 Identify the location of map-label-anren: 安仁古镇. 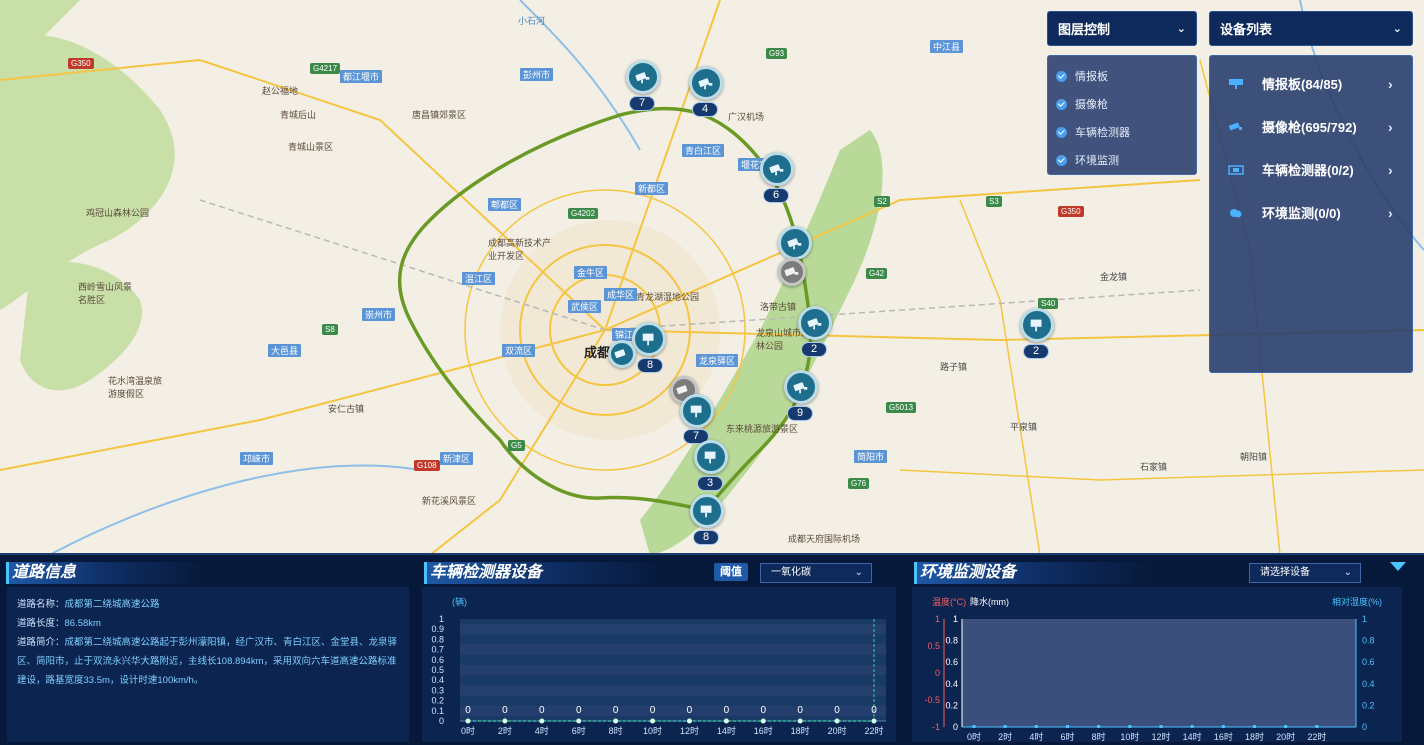
(346, 409).